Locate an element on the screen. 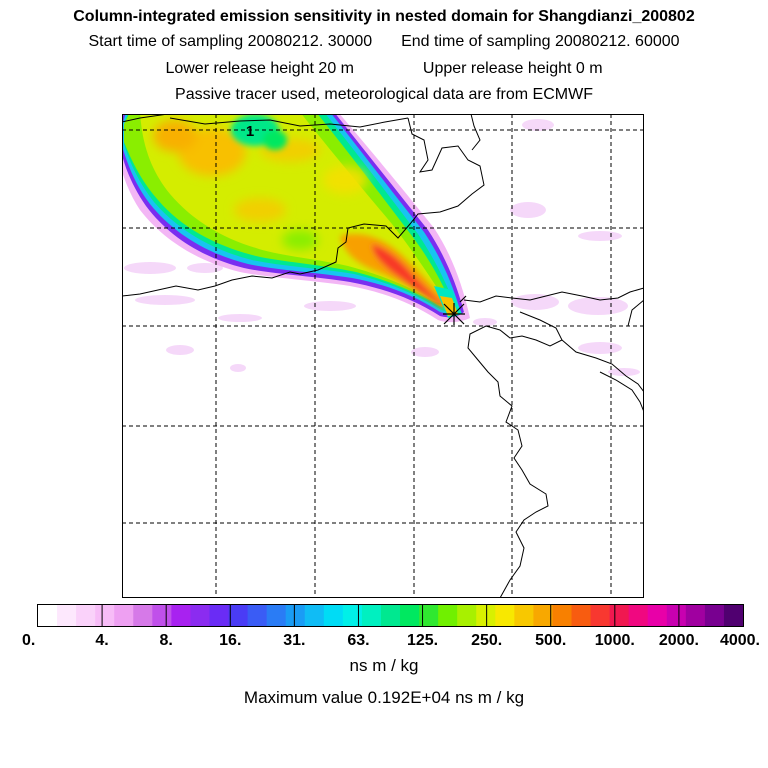 The width and height of the screenshot is (768, 768). colorbar-unit: ns m / kg is located at coordinates (384, 665).